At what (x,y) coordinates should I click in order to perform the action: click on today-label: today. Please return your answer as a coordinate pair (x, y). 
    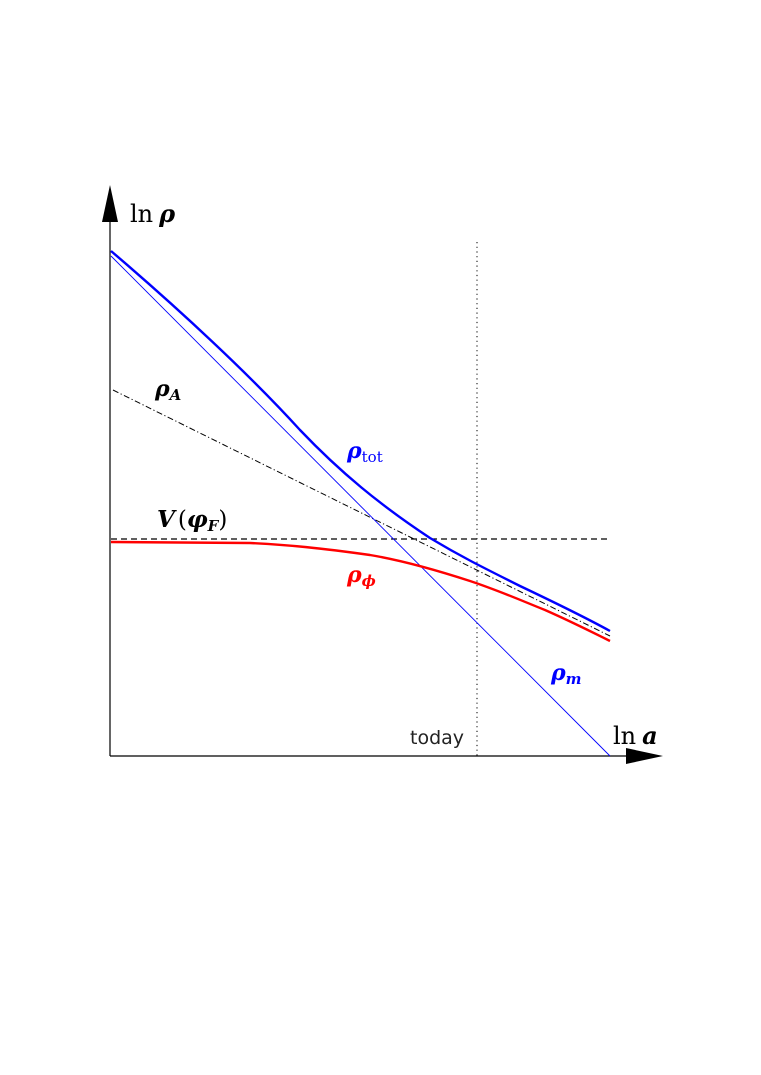
    Looking at the image, I should click on (437, 738).